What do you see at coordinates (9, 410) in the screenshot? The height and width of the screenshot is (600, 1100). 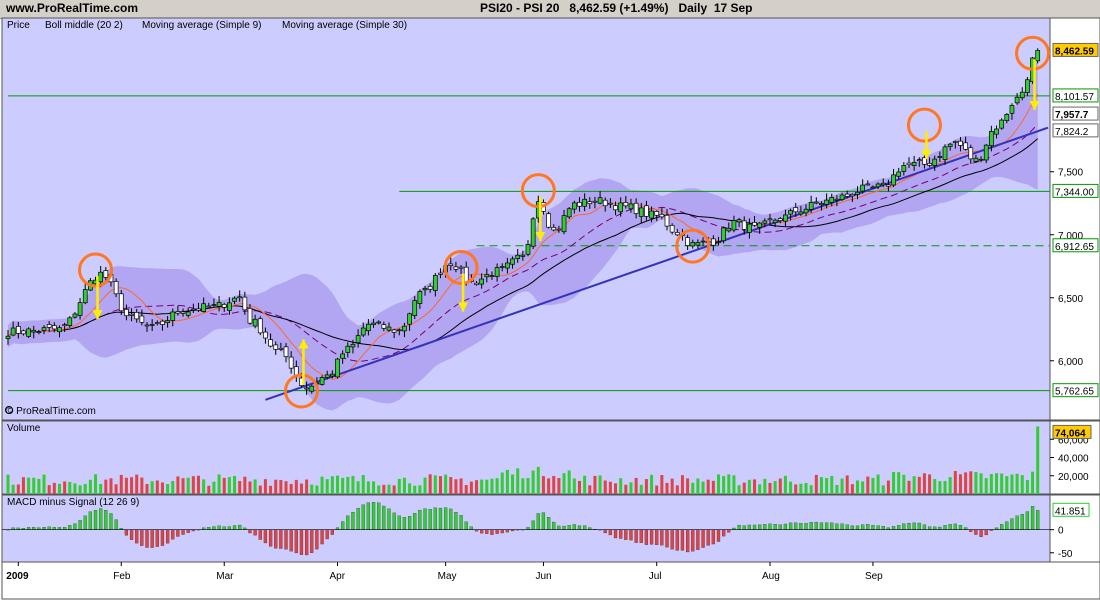 I see `watermark-icon` at bounding box center [9, 410].